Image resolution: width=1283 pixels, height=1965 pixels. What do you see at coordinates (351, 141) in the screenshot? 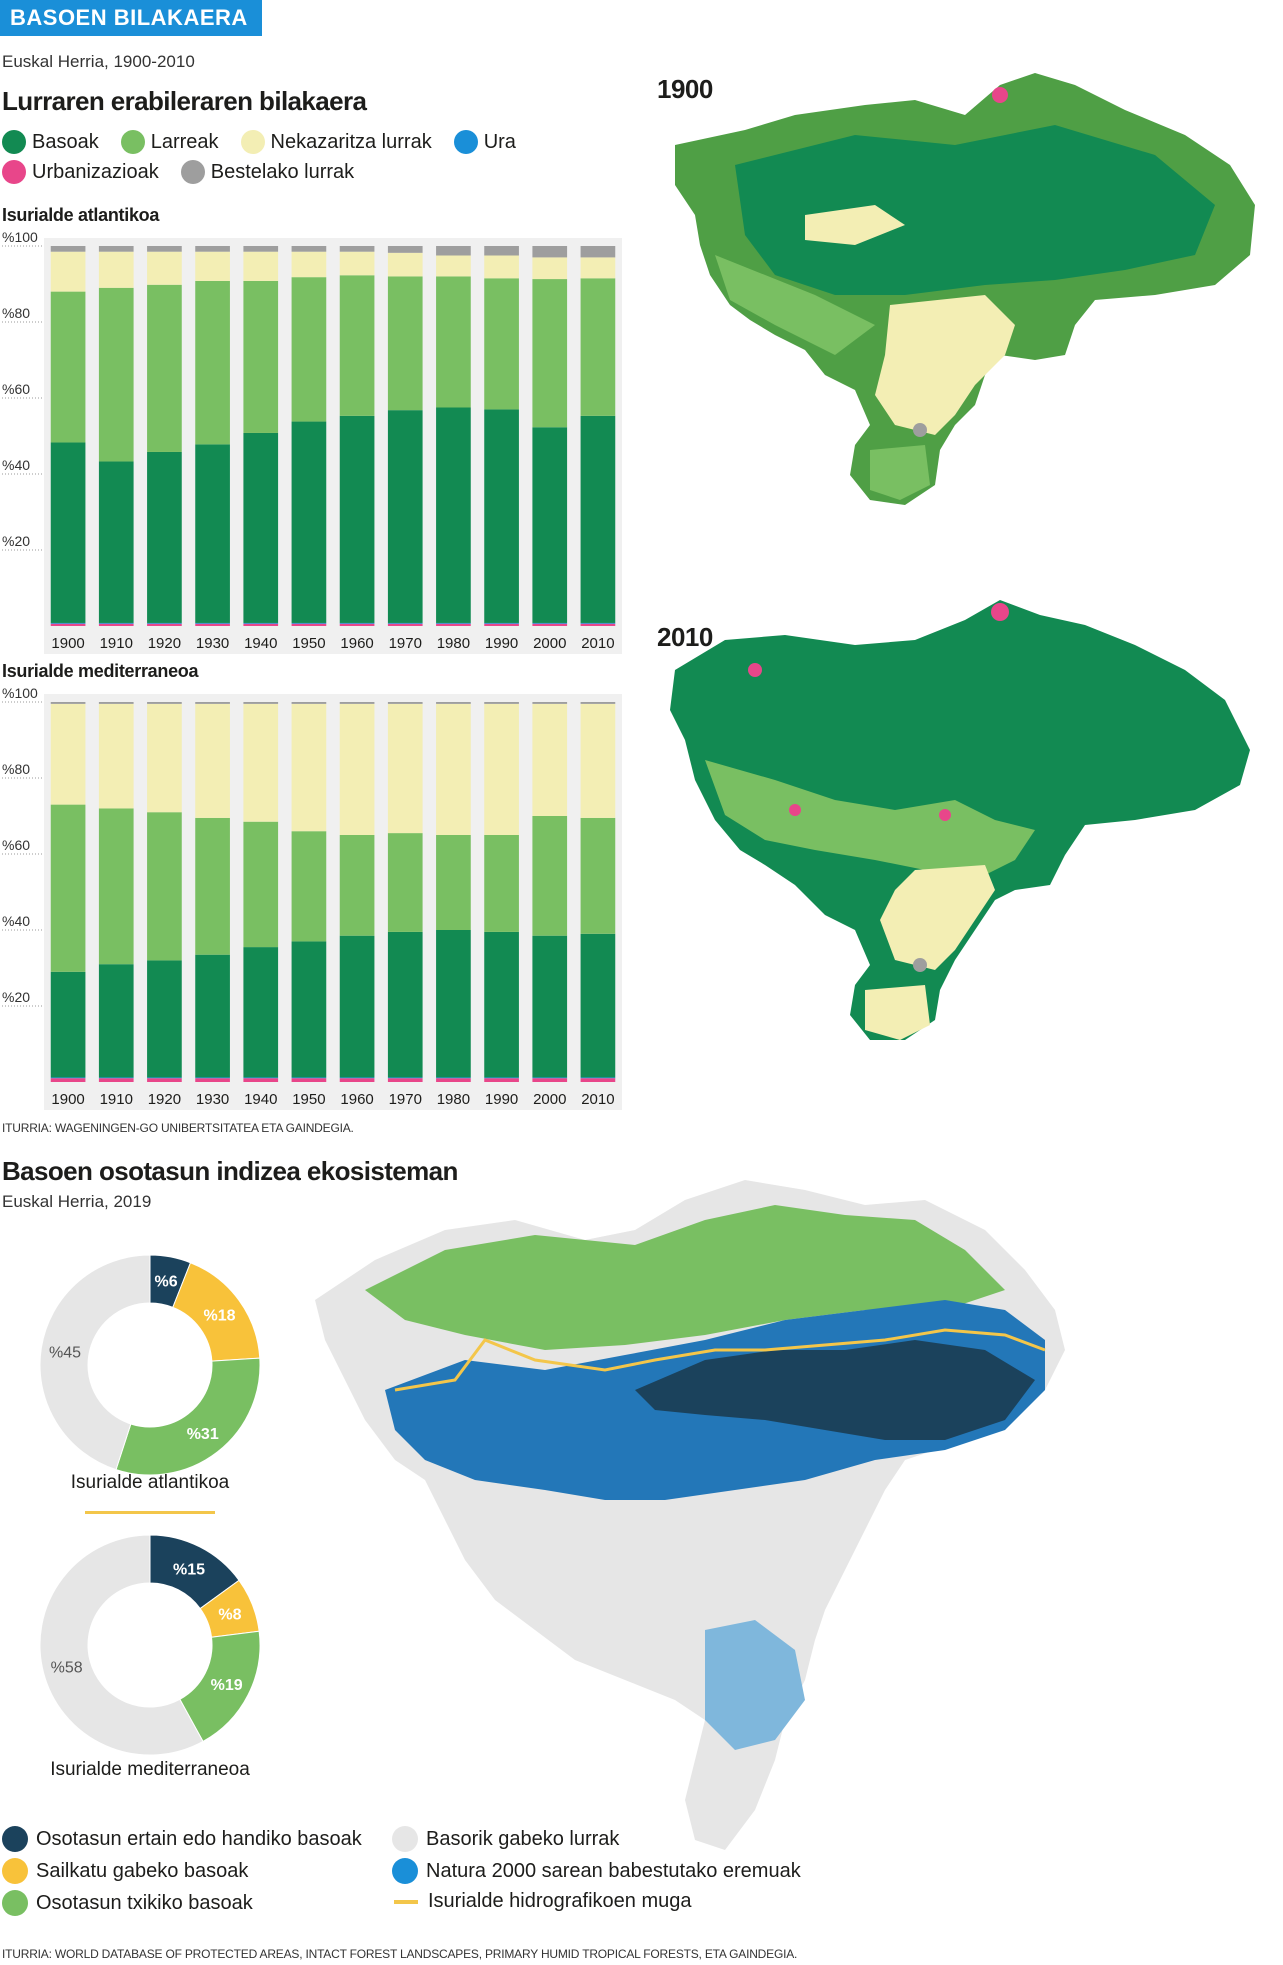
I see `legend-label: Nekazaritza lurrak` at bounding box center [351, 141].